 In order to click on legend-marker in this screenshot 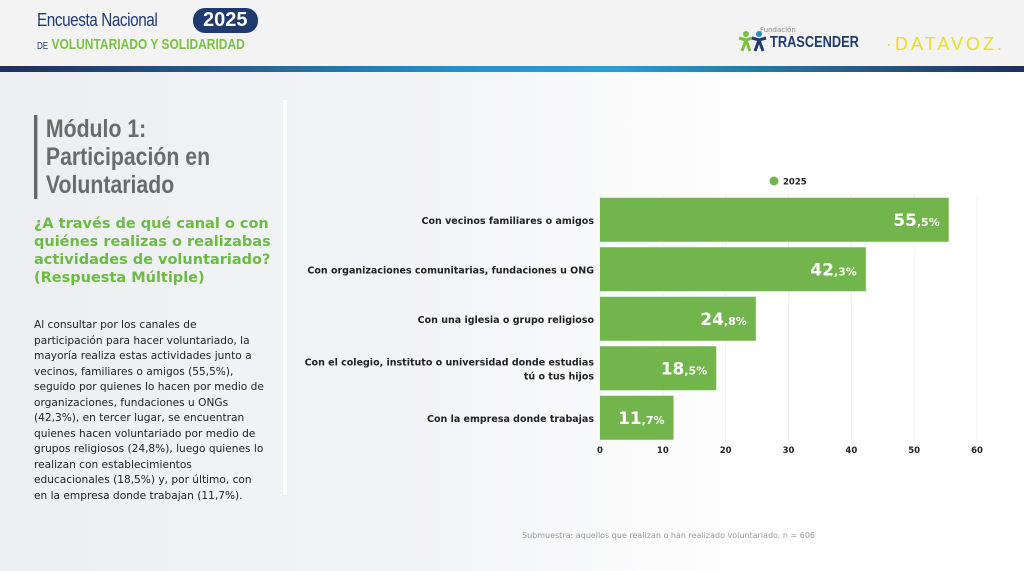, I will do `click(774, 181)`.